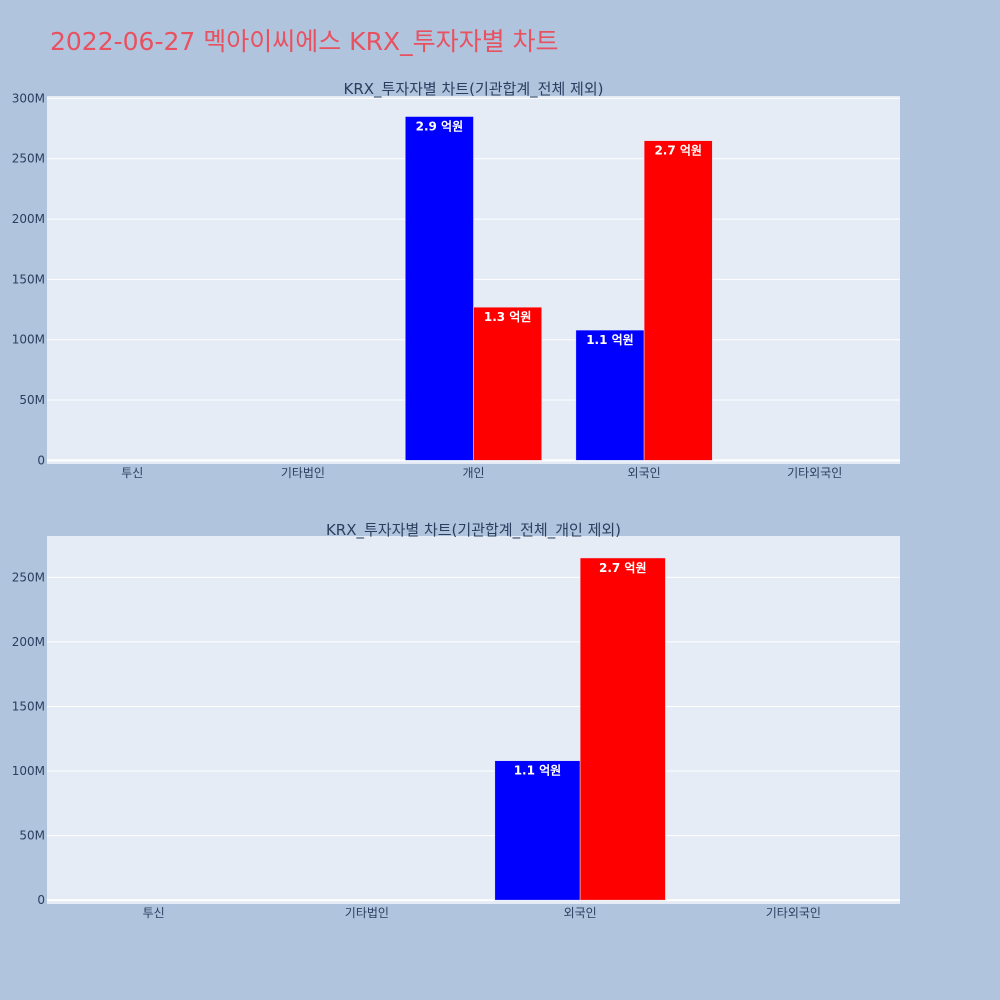 This screenshot has width=1000, height=1000. Describe the element at coordinates (28, 98) in the screenshot. I see `y-tick-label: 300M` at that location.